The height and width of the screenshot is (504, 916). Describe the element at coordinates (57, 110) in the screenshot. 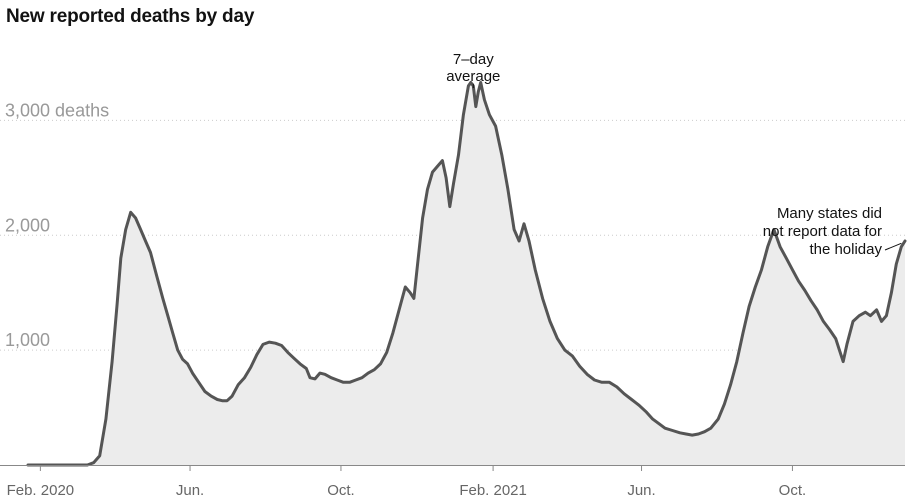

I see `y-tick-label: 3,000 deaths` at that location.